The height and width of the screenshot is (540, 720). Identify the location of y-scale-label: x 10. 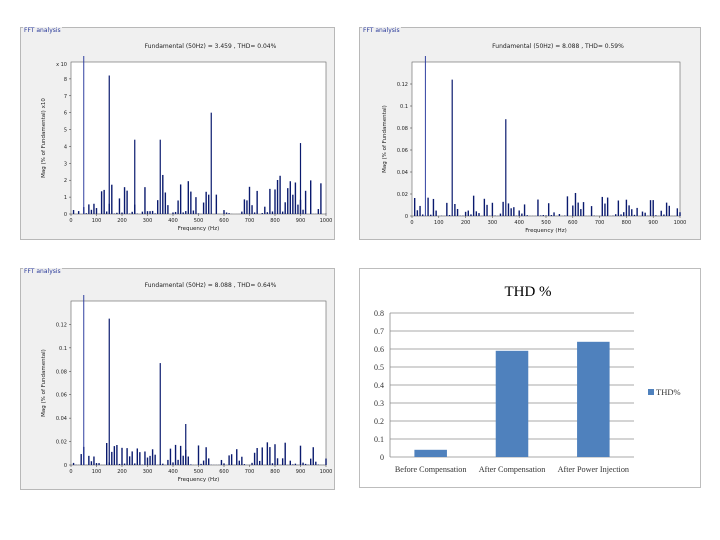
(61, 65).